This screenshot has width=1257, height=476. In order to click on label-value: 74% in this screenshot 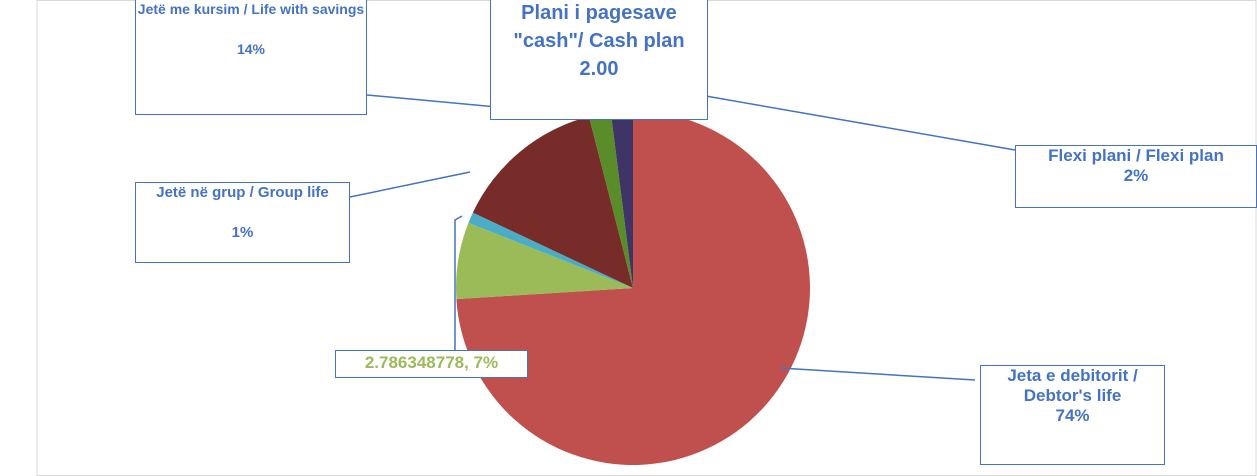, I will do `click(1072, 415)`.